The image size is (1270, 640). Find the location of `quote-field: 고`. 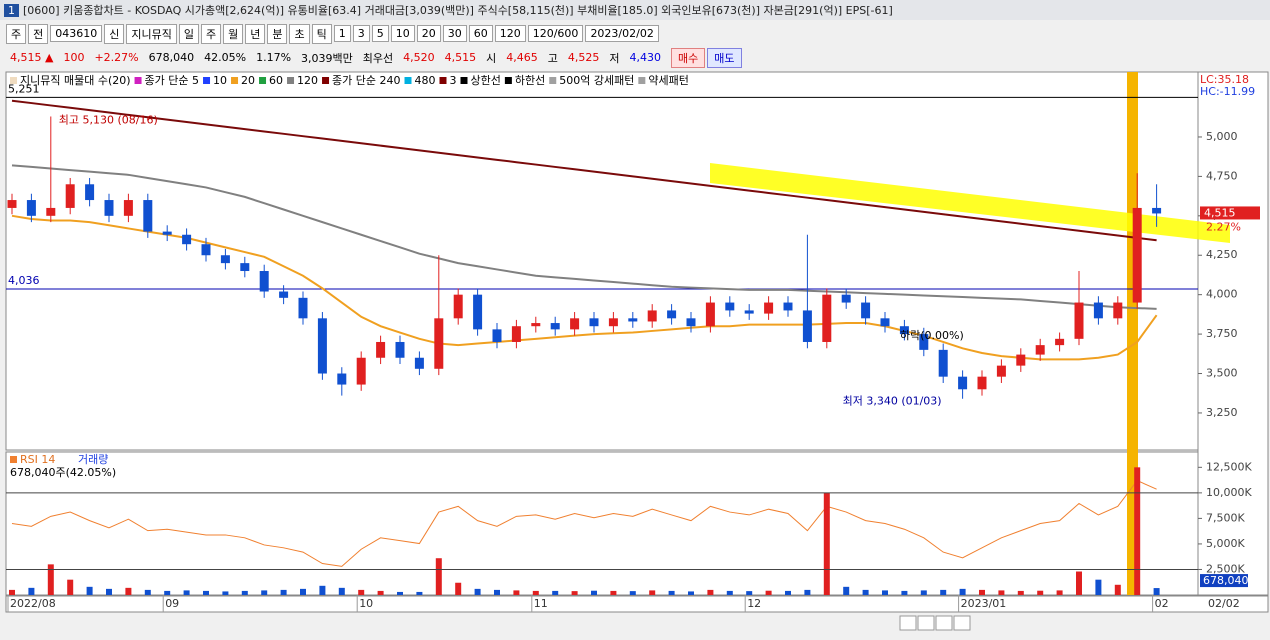

quote-field: 고 is located at coordinates (552, 58).